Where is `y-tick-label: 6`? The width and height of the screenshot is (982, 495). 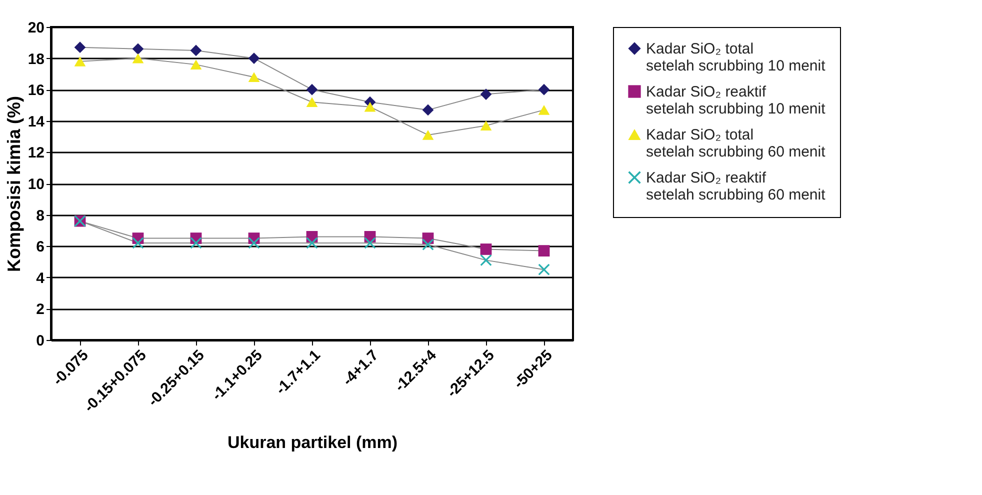 y-tick-label: 6 is located at coordinates (40, 247).